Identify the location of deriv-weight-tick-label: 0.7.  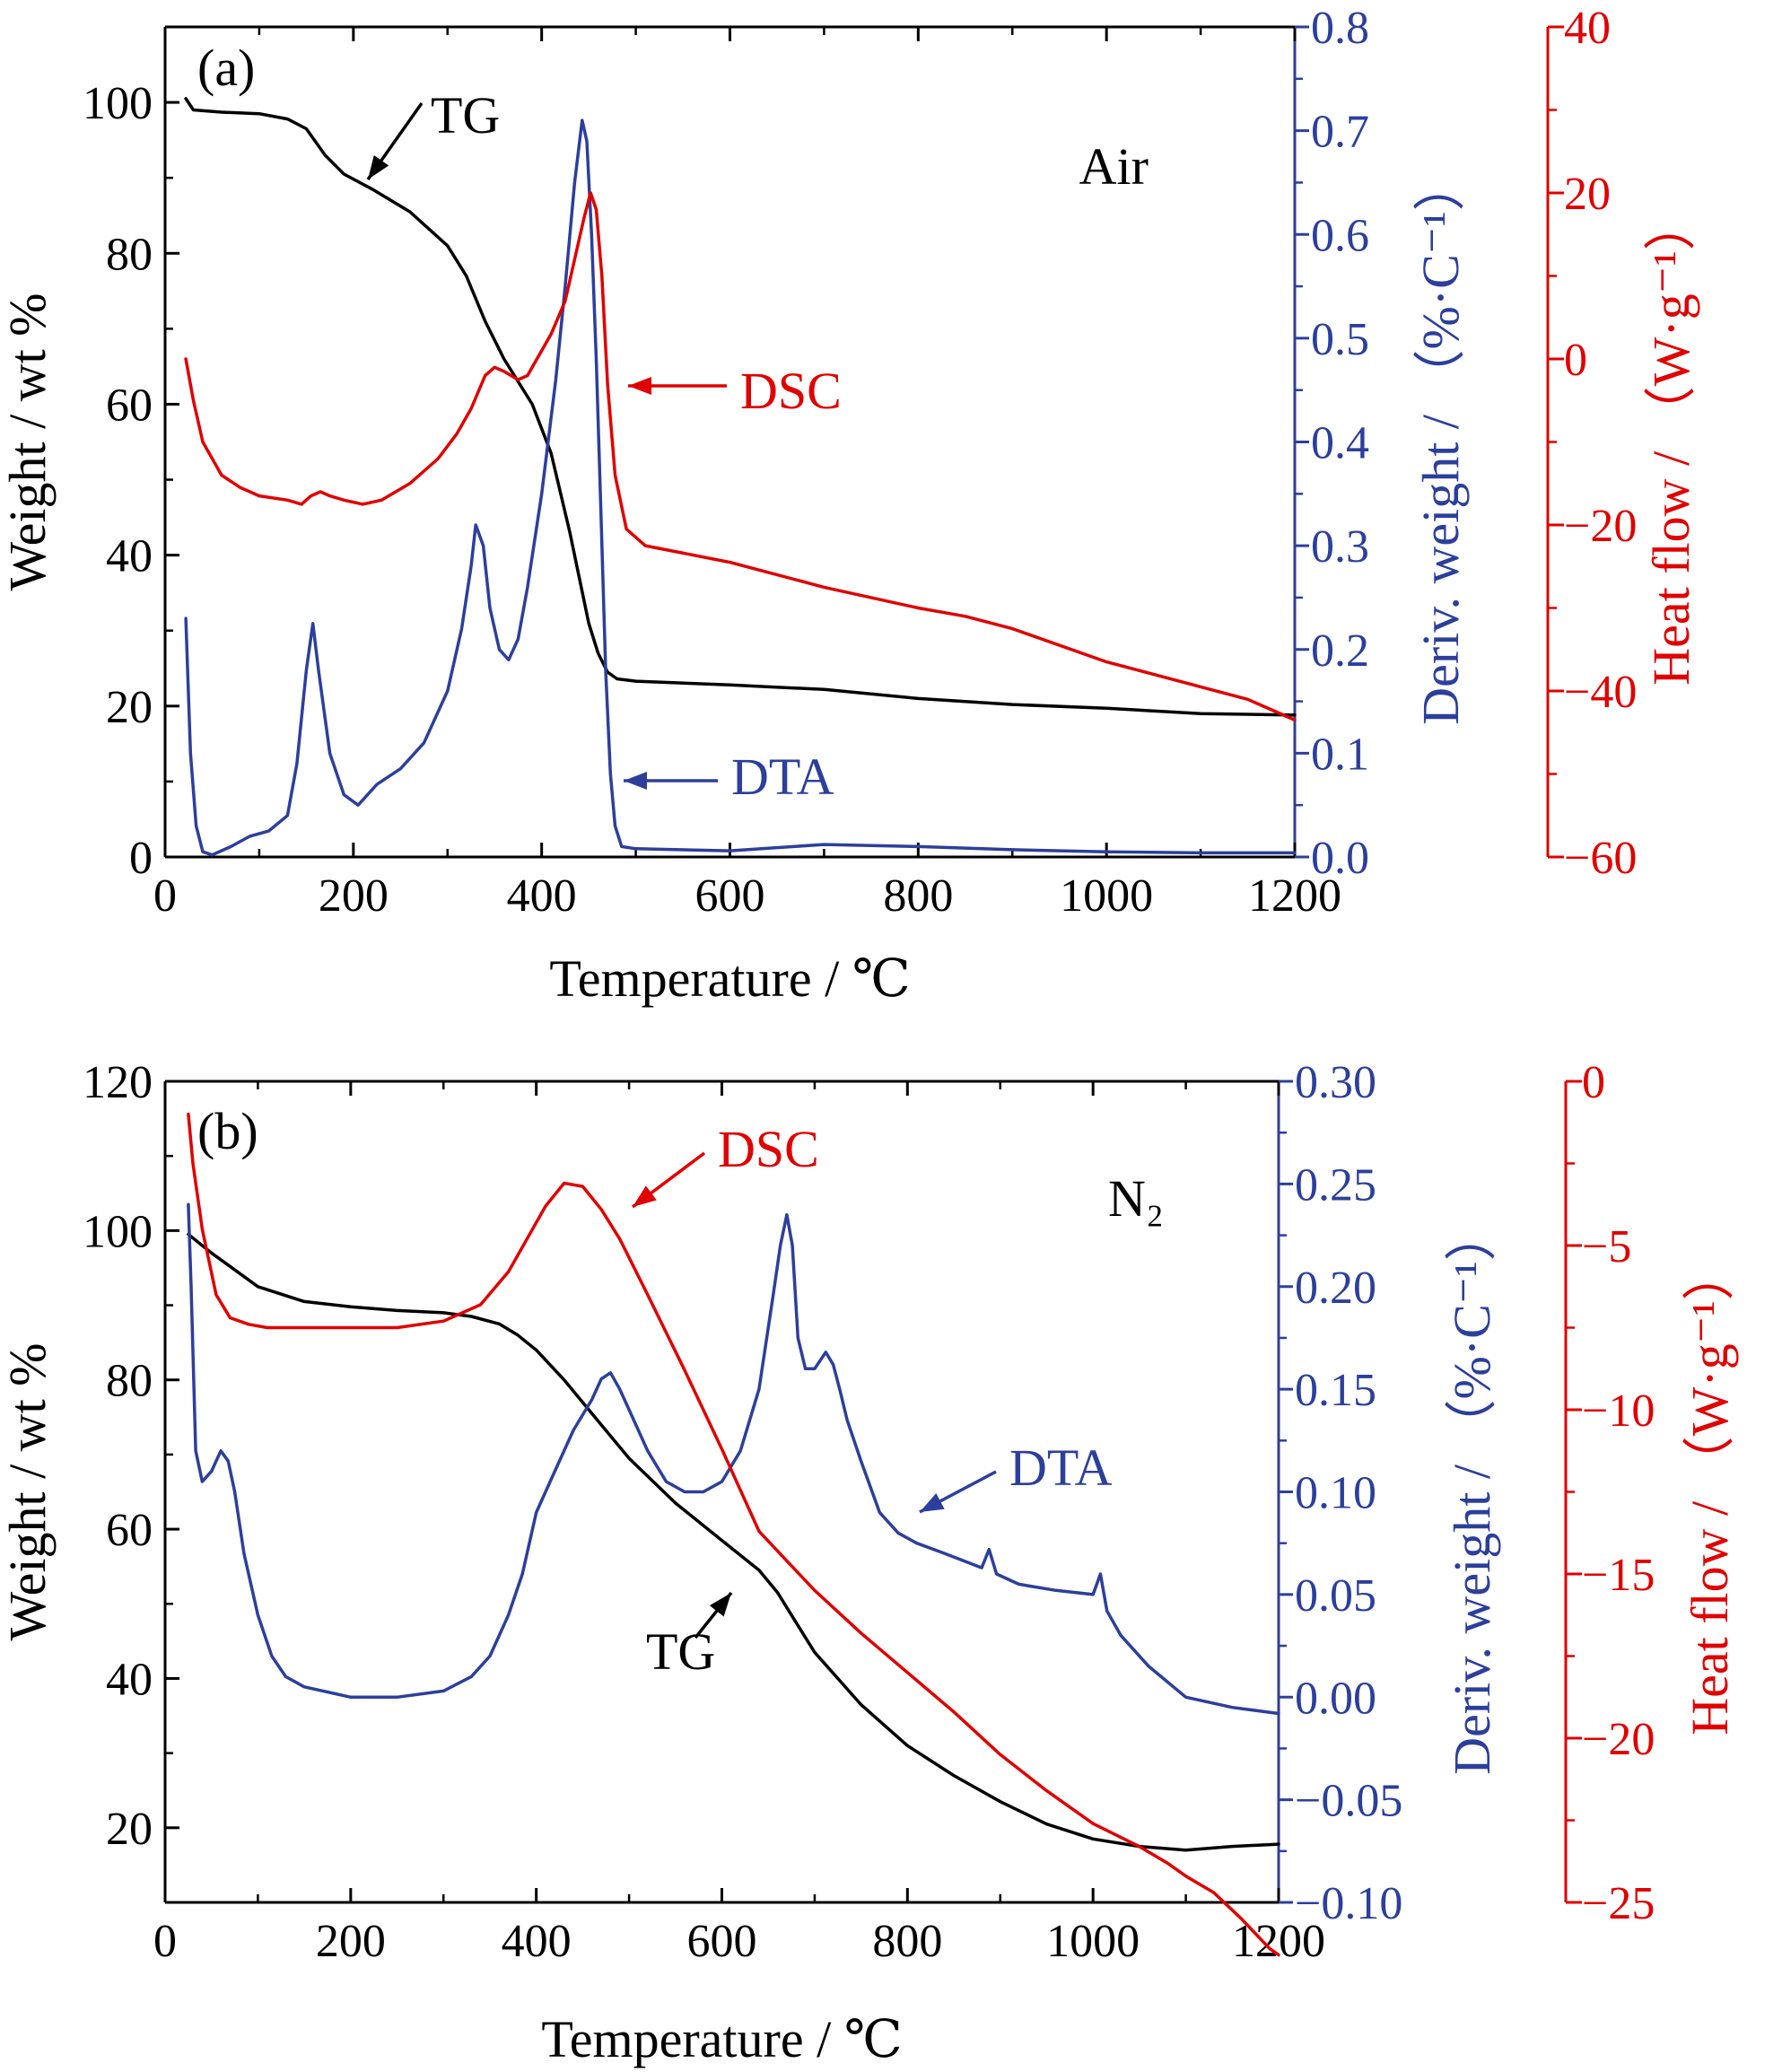
(1340, 132).